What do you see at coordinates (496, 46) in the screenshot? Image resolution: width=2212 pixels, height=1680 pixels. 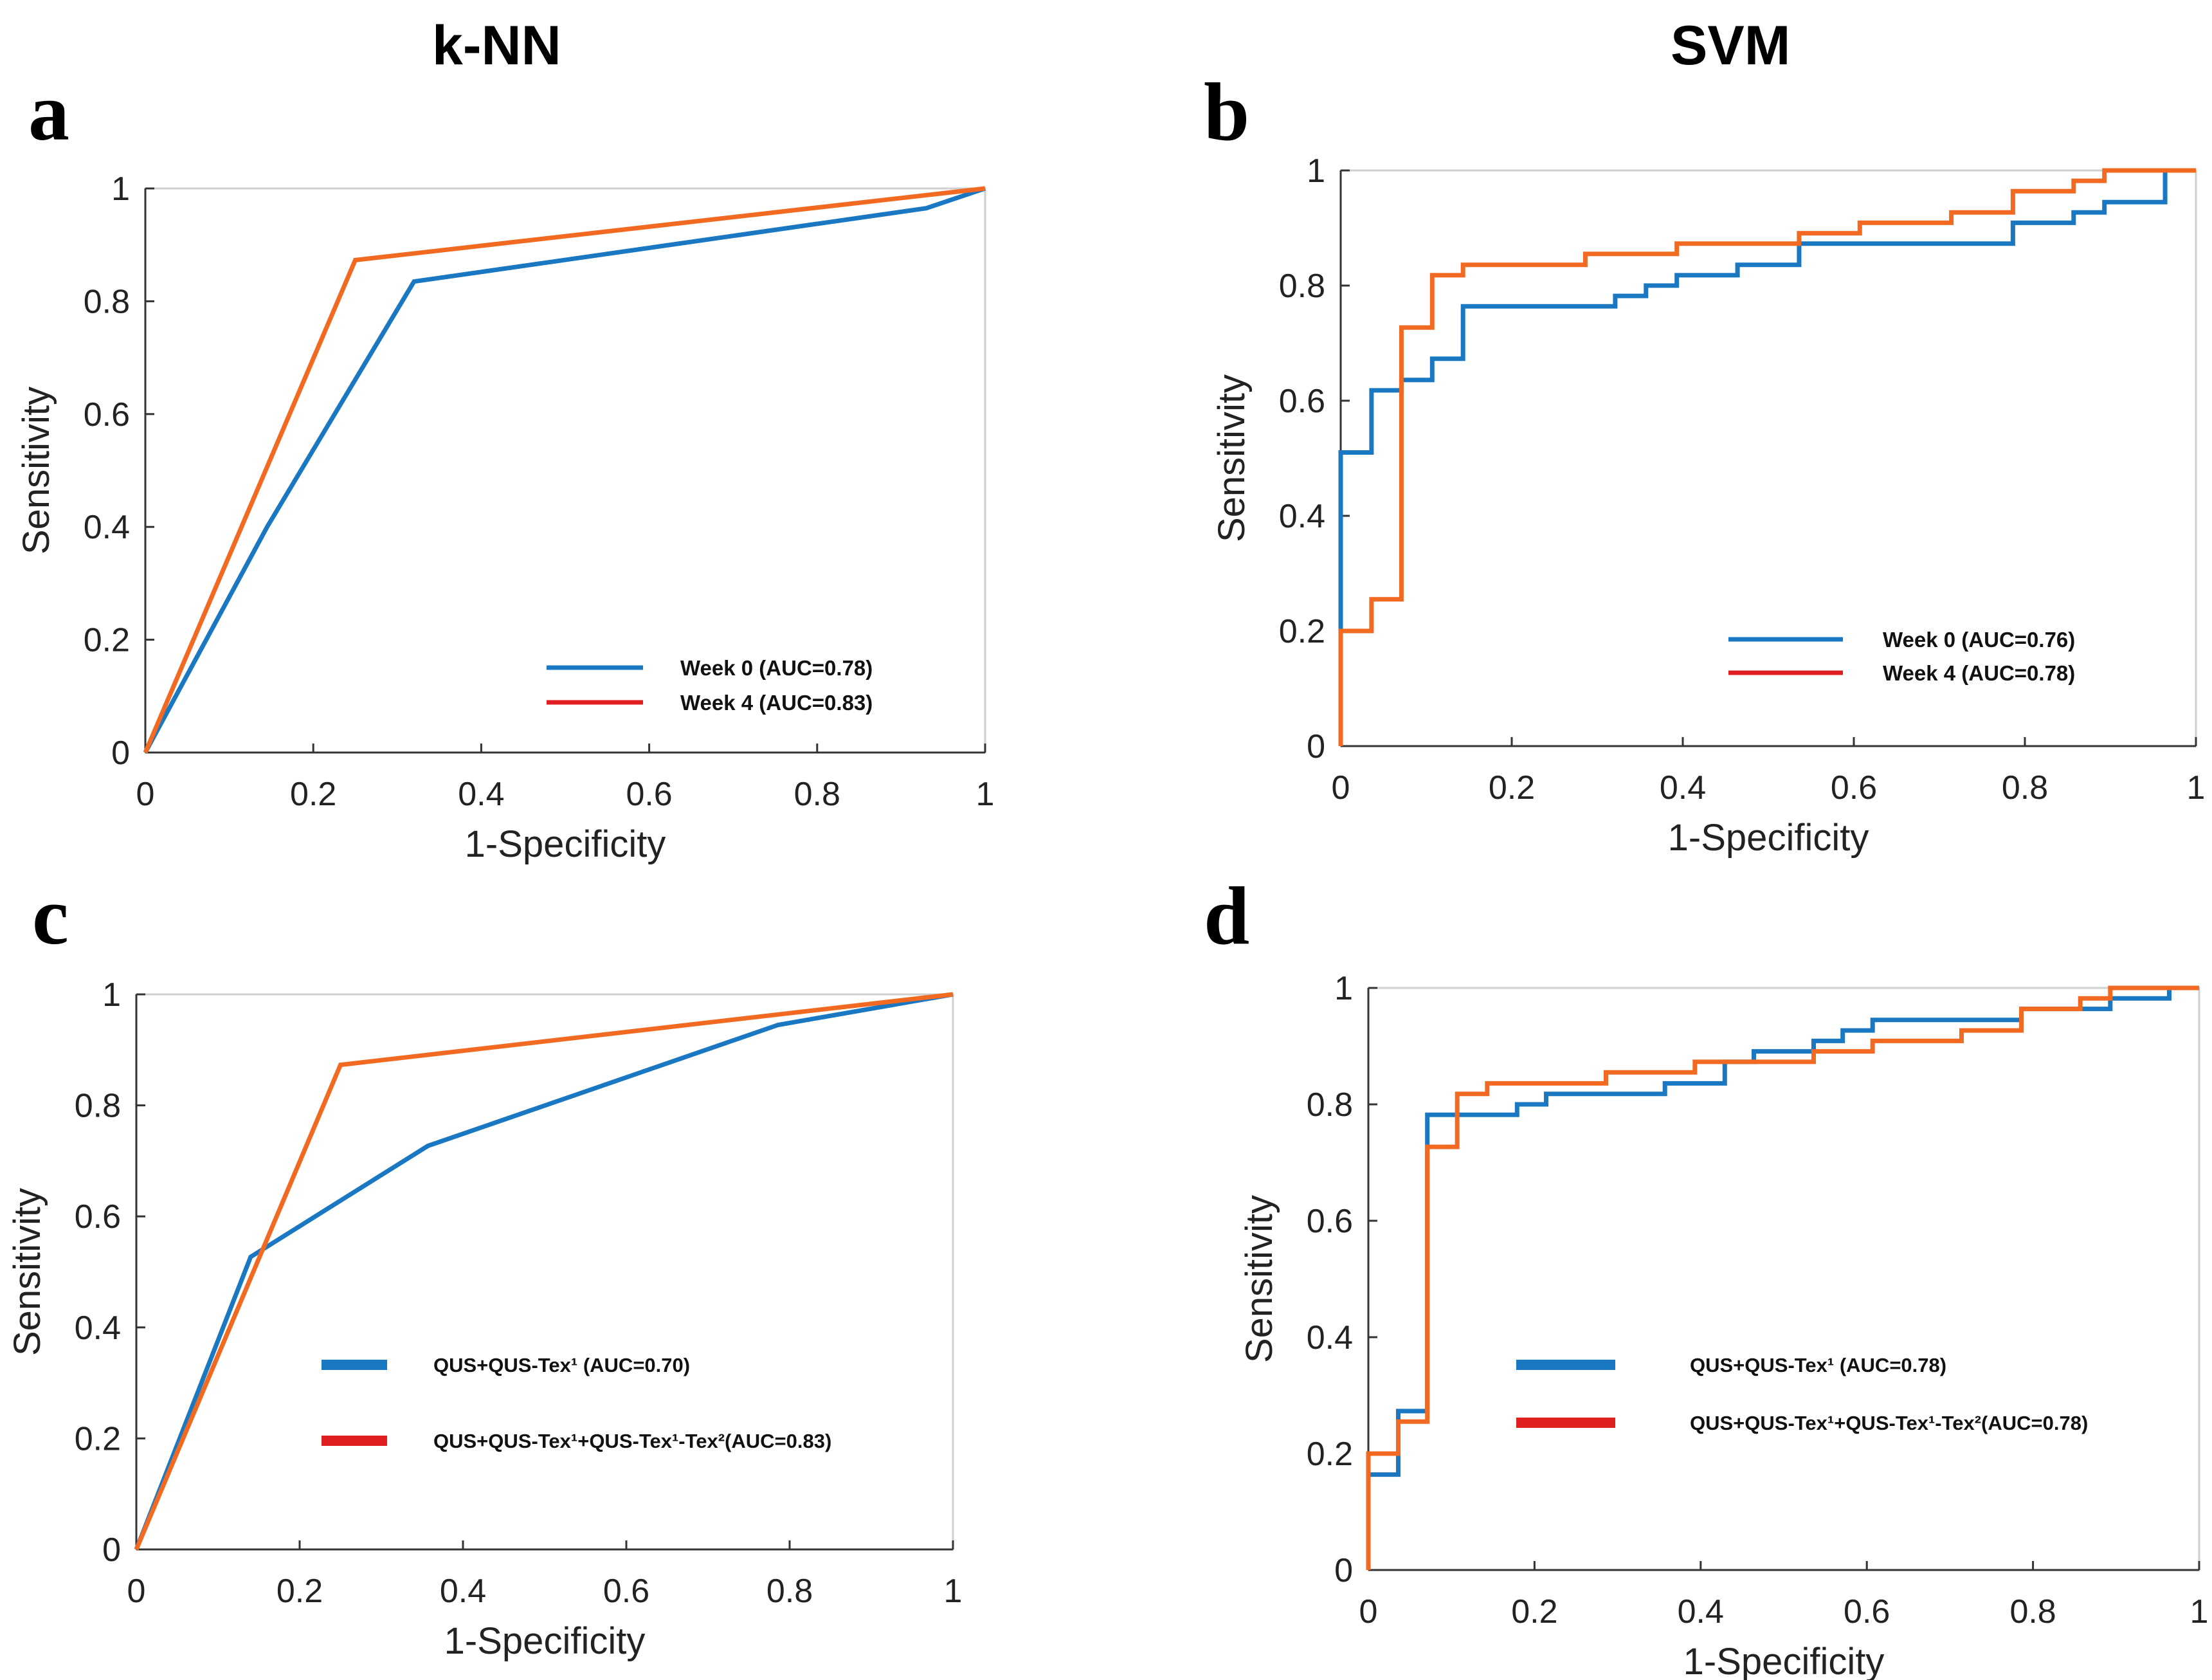 I see `knn-column-title: k-NN` at bounding box center [496, 46].